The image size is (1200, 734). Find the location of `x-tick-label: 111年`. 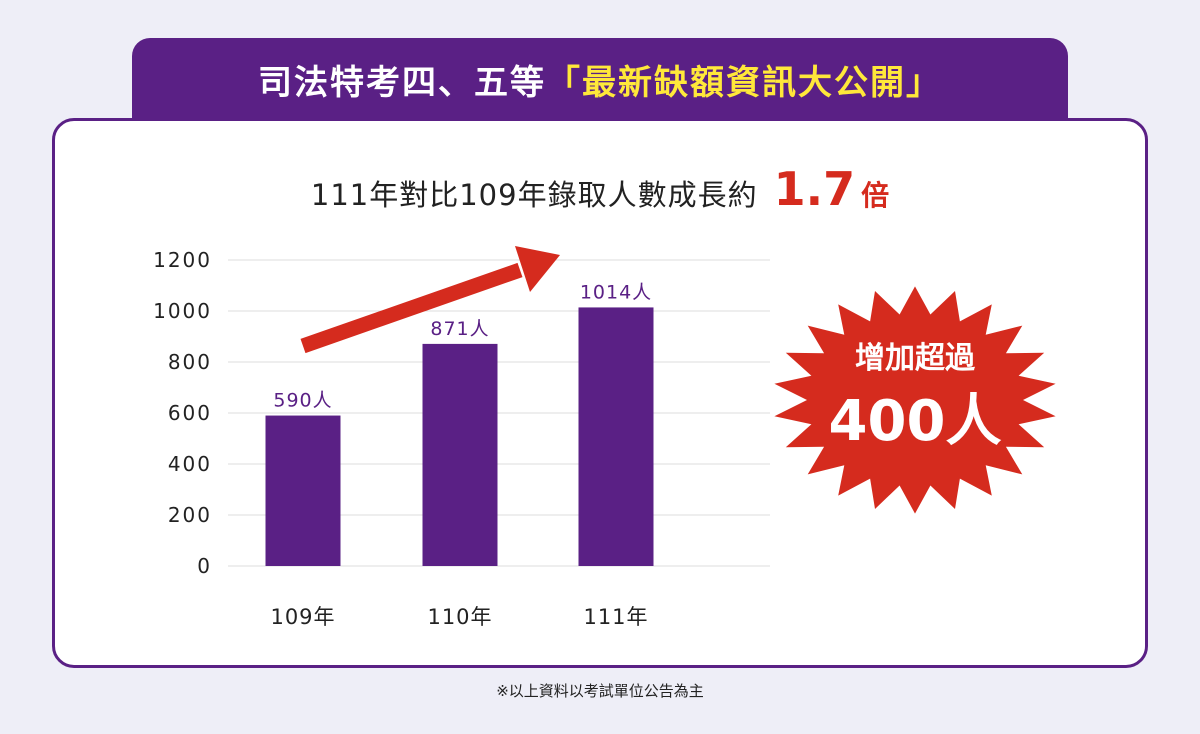

x-tick-label: 111年 is located at coordinates (615, 617).